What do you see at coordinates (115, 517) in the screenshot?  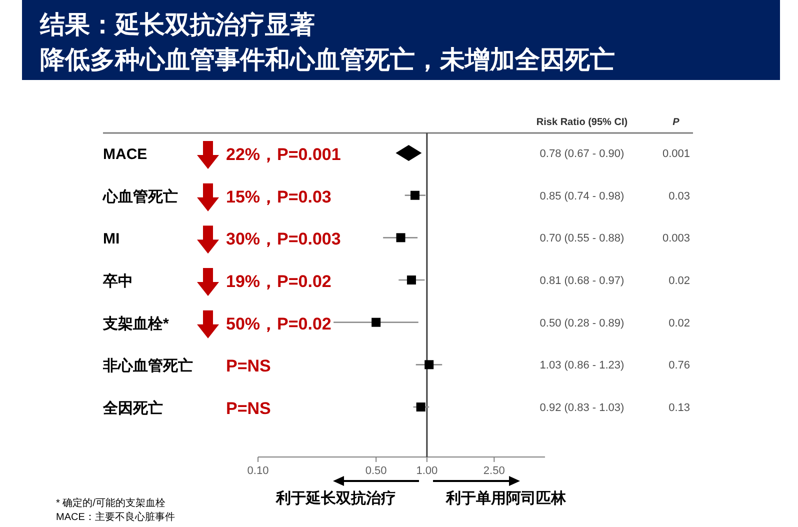 I see `text: MACE：主要不良心脏事件` at bounding box center [115, 517].